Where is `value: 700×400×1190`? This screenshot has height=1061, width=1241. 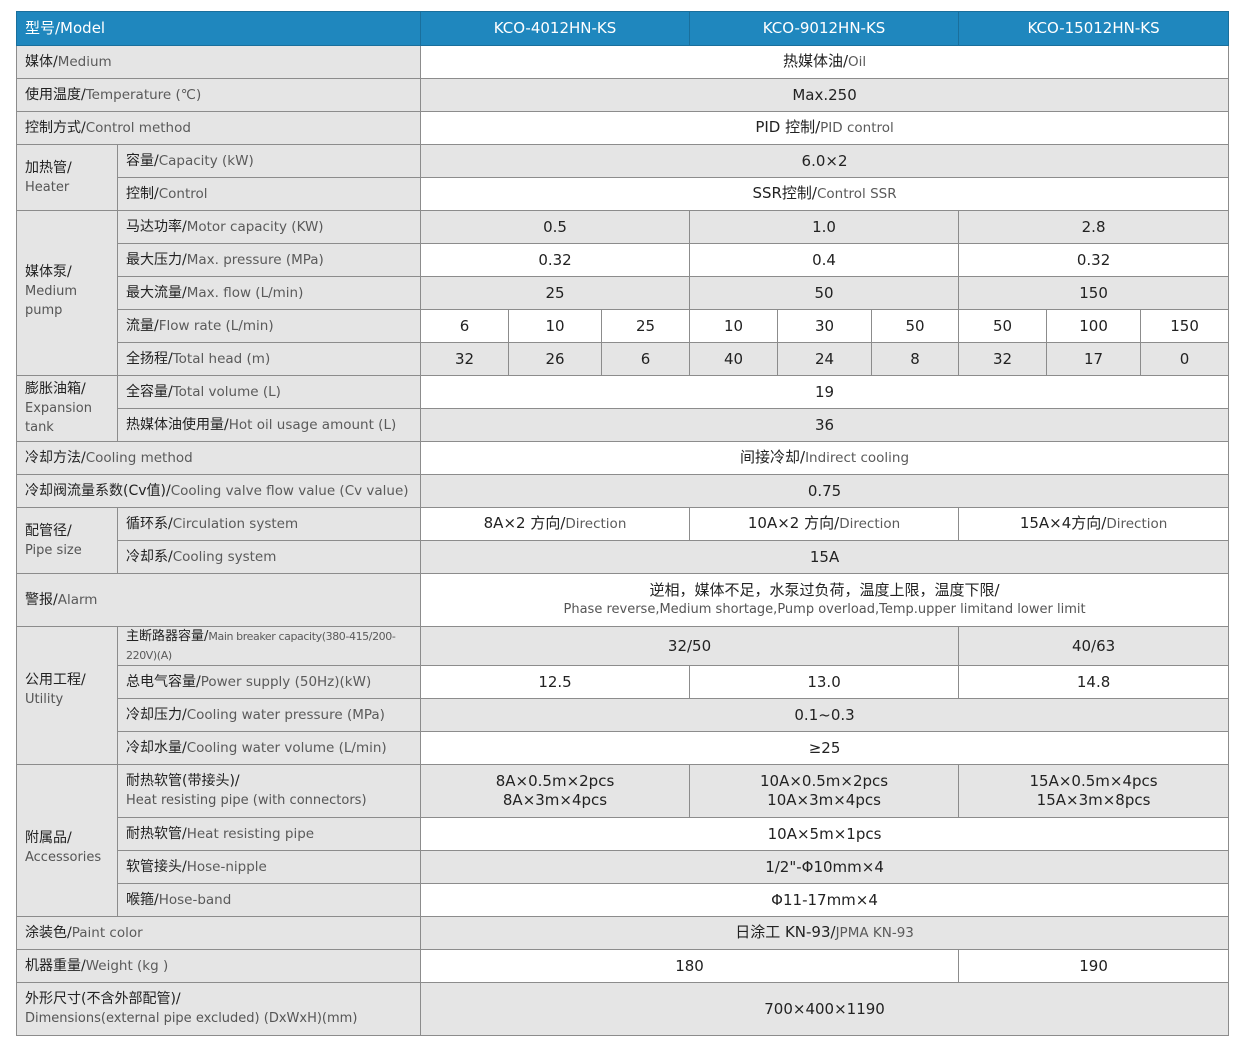
value: 700×400×1190 is located at coordinates (824, 1009).